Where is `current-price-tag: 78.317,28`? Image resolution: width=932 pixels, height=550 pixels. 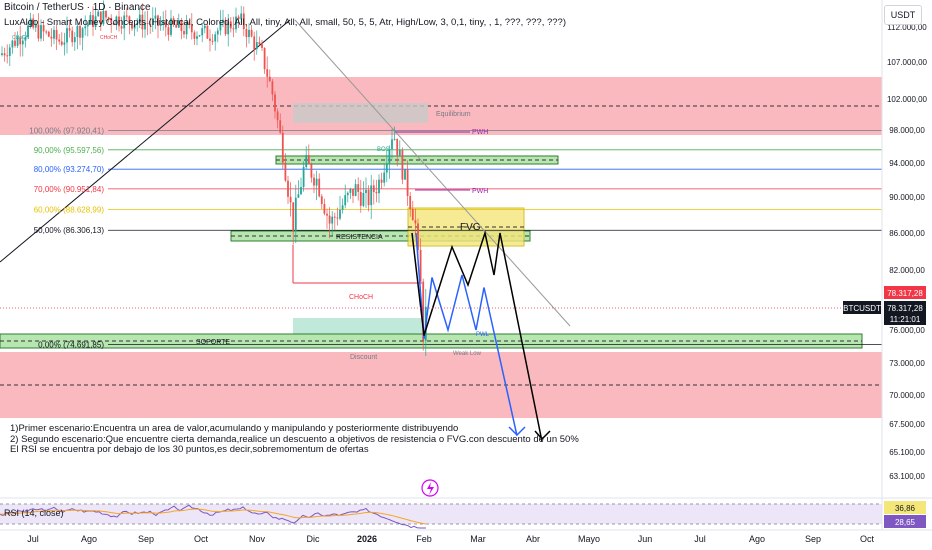 current-price-tag: 78.317,28 is located at coordinates (905, 293).